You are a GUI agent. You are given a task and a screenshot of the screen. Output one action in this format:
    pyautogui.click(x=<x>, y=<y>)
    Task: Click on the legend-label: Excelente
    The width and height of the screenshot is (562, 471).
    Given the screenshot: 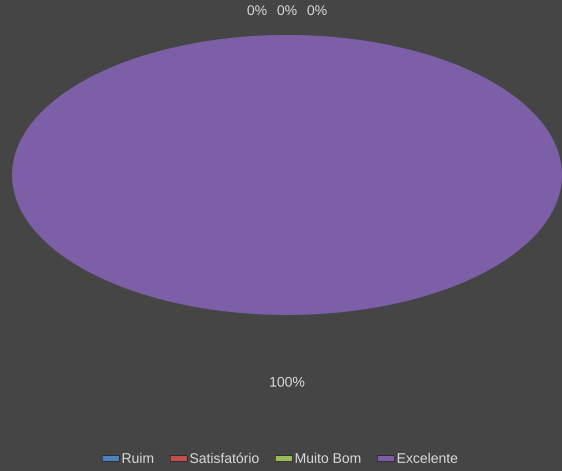 What is the action you would take?
    pyautogui.click(x=428, y=458)
    